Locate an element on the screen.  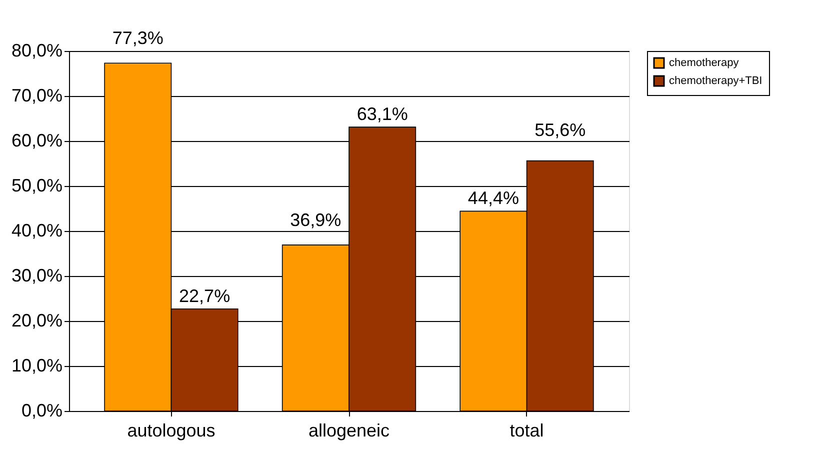
legend-label: chemotherapy+TBI is located at coordinates (715, 81).